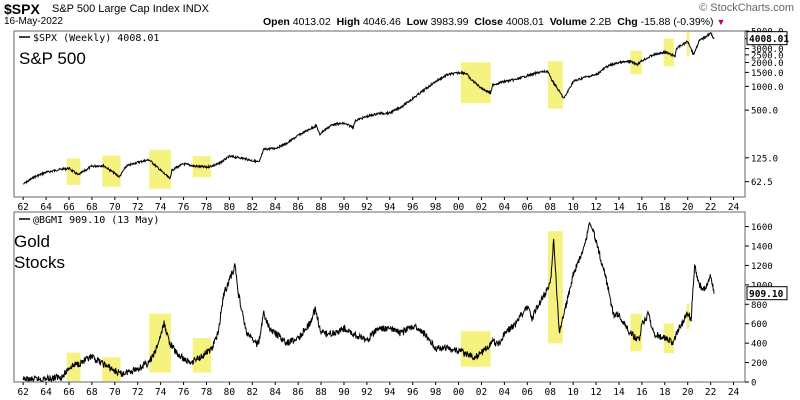 This screenshot has width=800, height=400. Describe the element at coordinates (381, 22) in the screenshot. I see `high-value: 4046.46` at that location.